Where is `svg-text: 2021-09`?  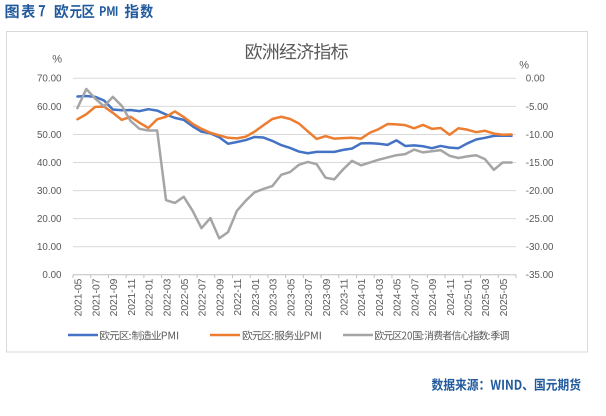 svg-text: 2021-09 is located at coordinates (114, 297).